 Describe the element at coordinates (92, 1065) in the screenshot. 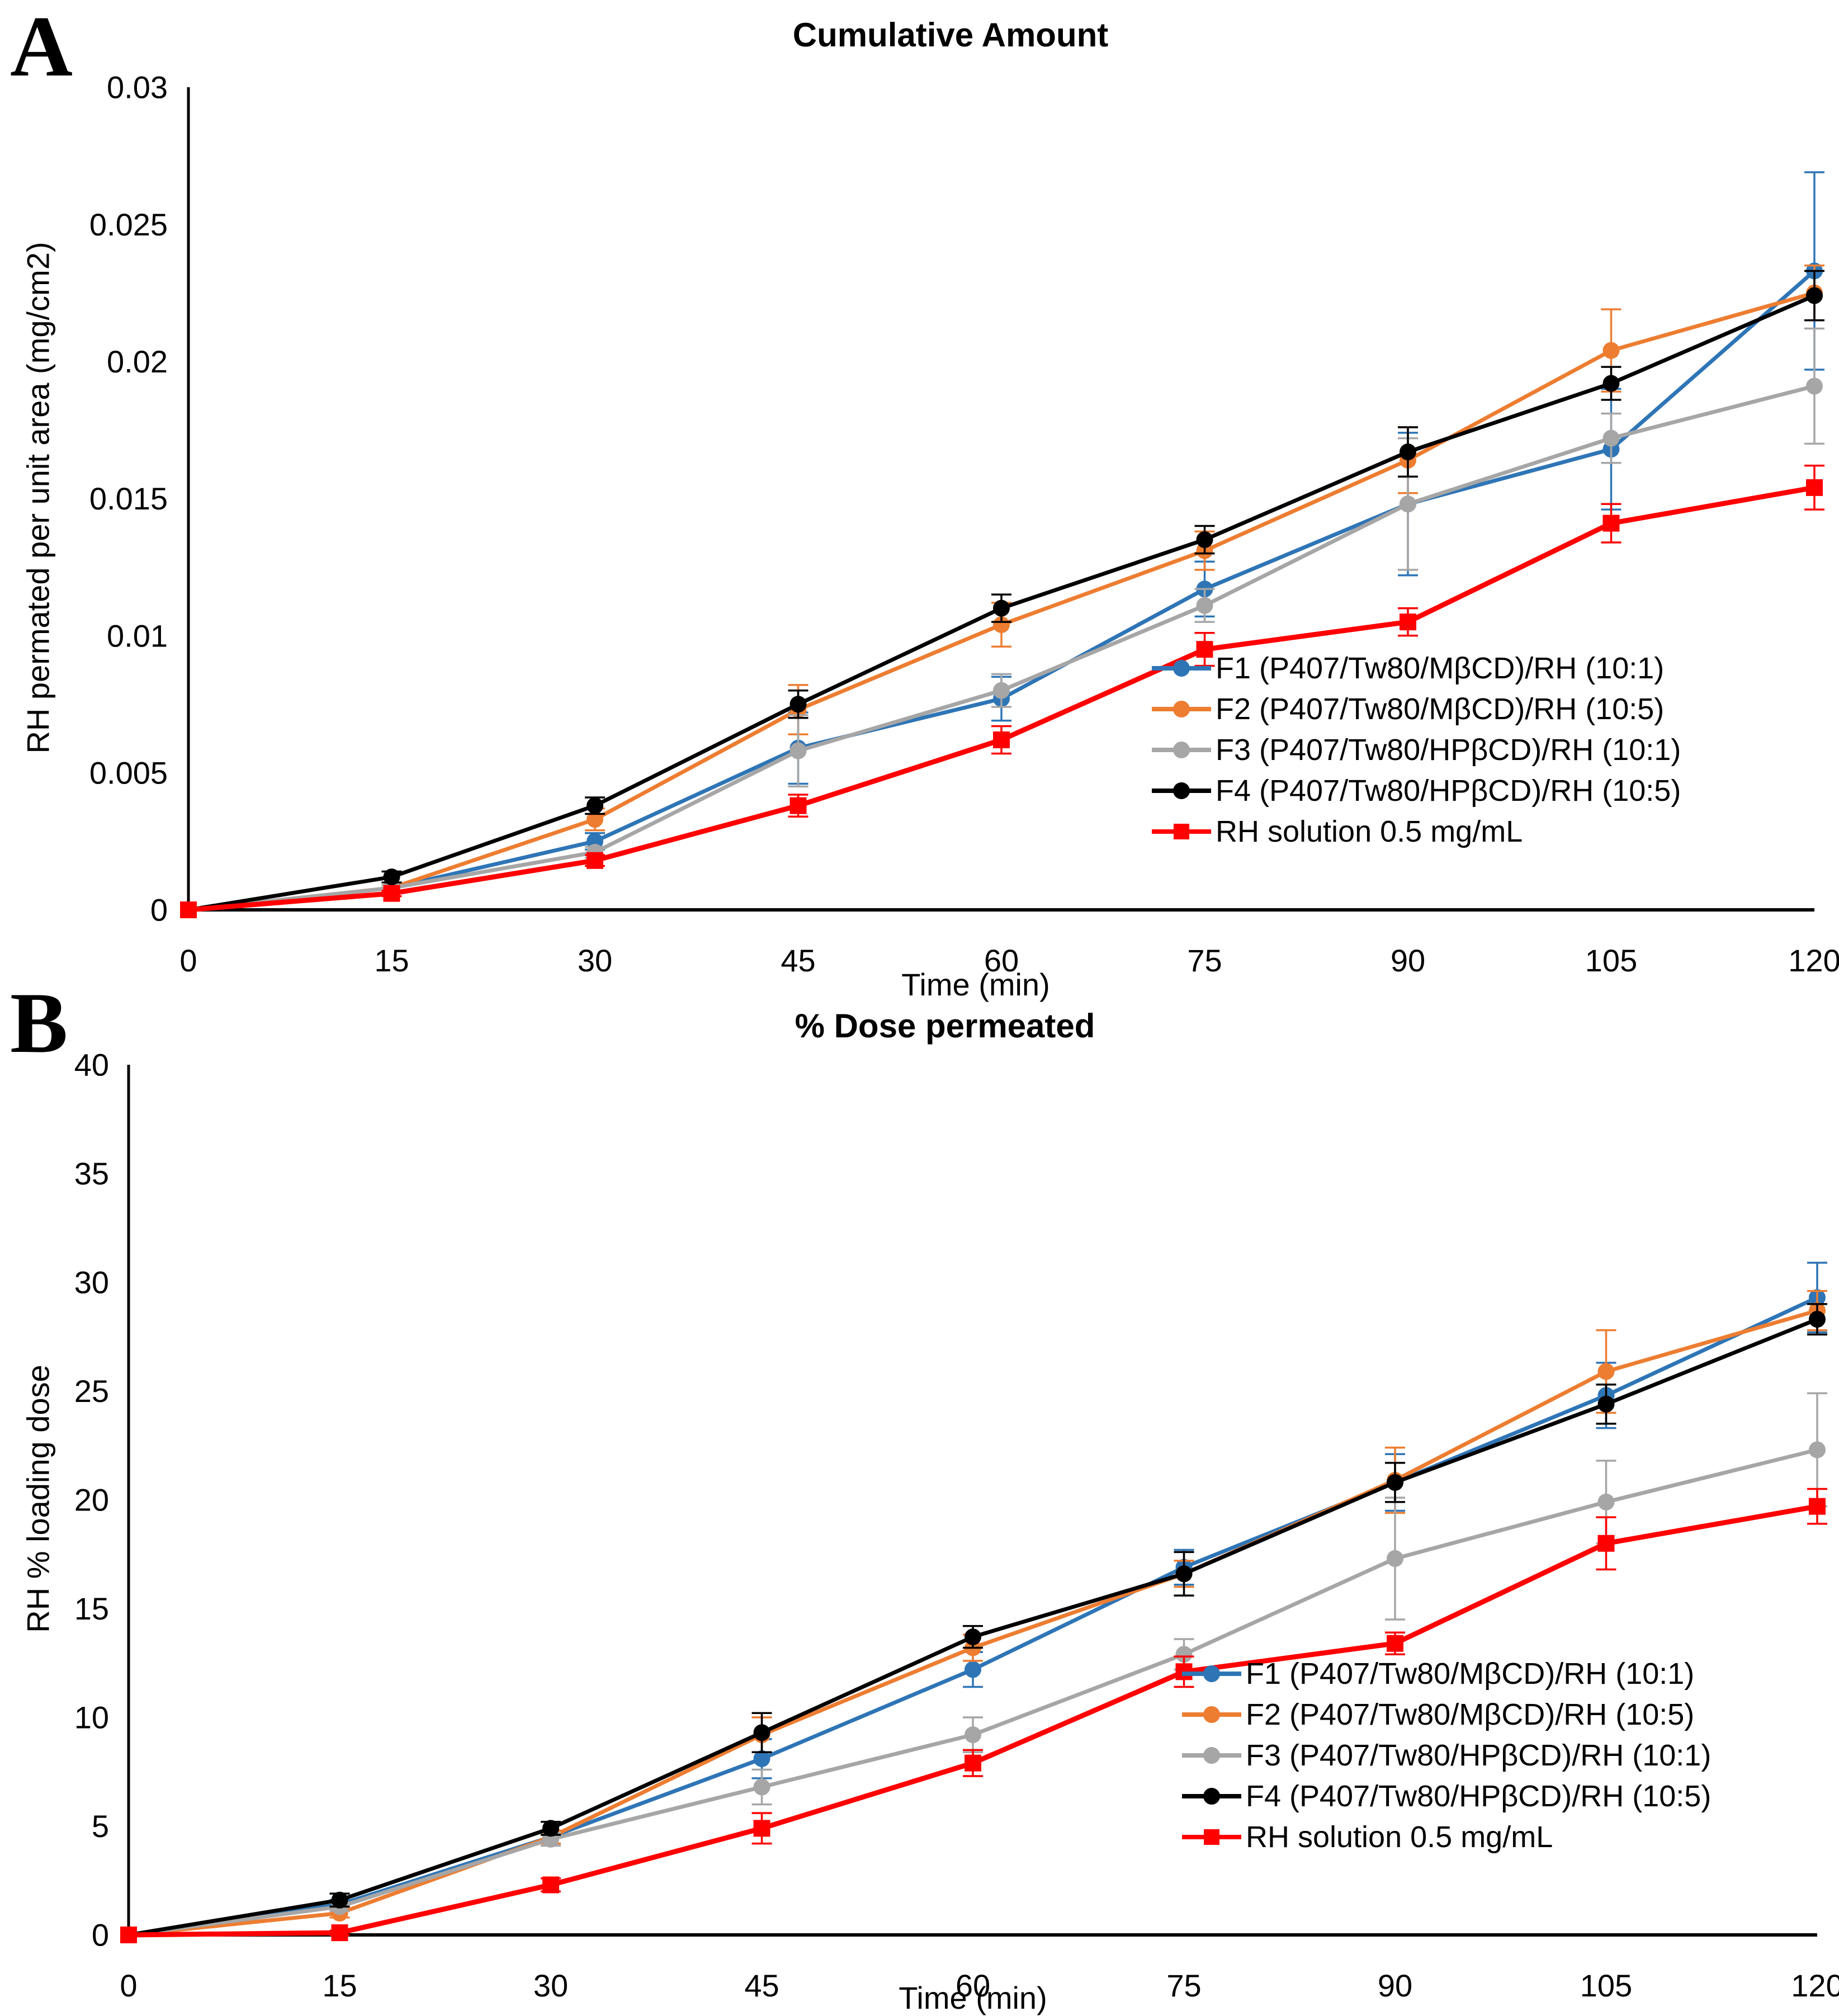

I see `y-tick-label: 40` at that location.